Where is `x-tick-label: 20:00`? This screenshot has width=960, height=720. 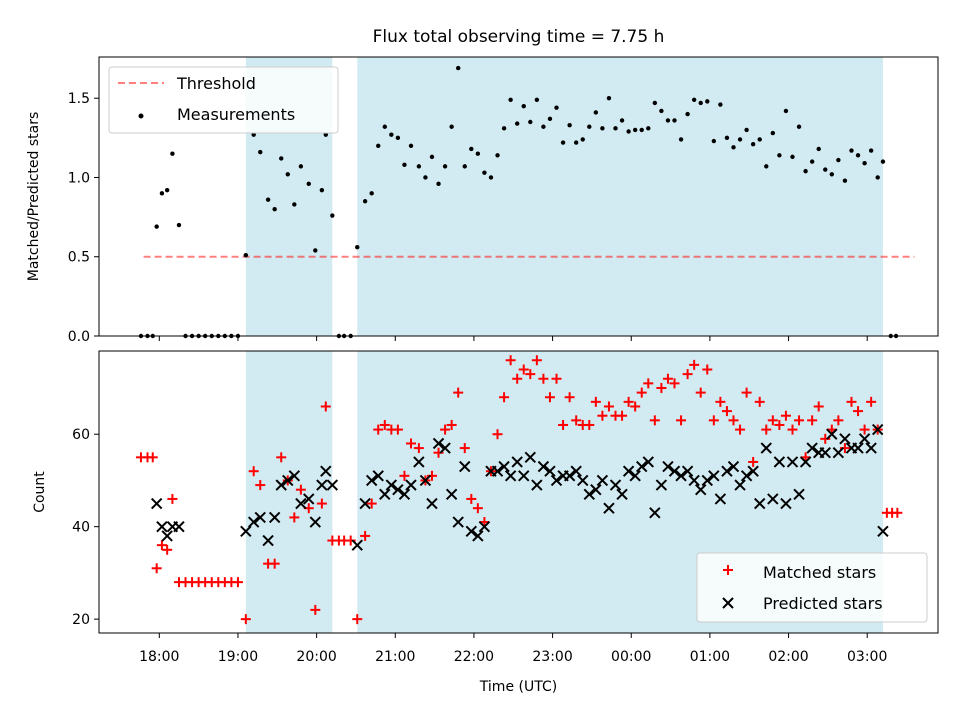
x-tick-label: 20:00 is located at coordinates (316, 657).